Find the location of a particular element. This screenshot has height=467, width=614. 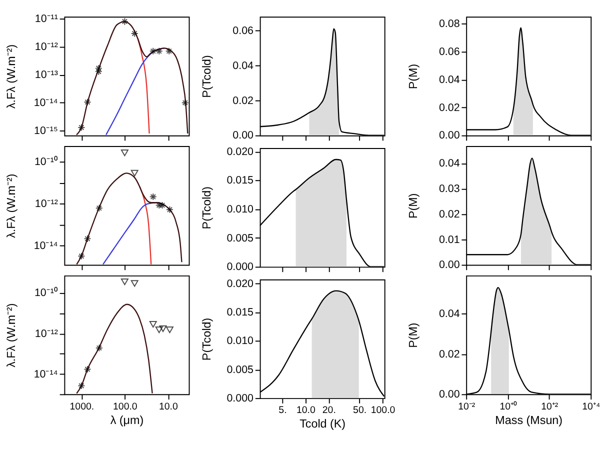

x-tick-label: 1000. is located at coordinates (82, 406).